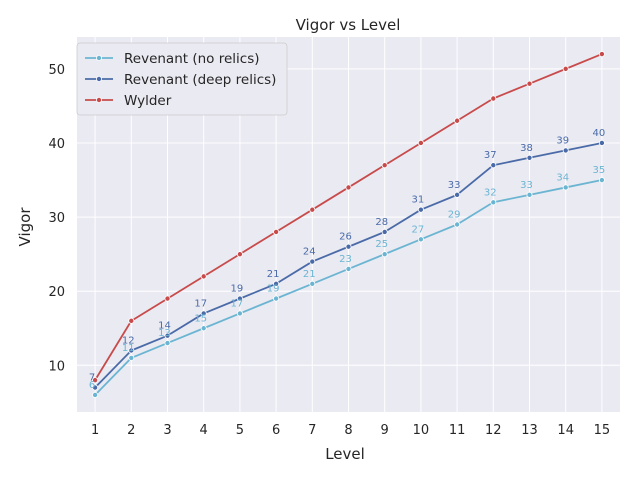 This screenshot has height=480, width=640. What do you see at coordinates (381, 244) in the screenshot?
I see `data-label: 25` at bounding box center [381, 244].